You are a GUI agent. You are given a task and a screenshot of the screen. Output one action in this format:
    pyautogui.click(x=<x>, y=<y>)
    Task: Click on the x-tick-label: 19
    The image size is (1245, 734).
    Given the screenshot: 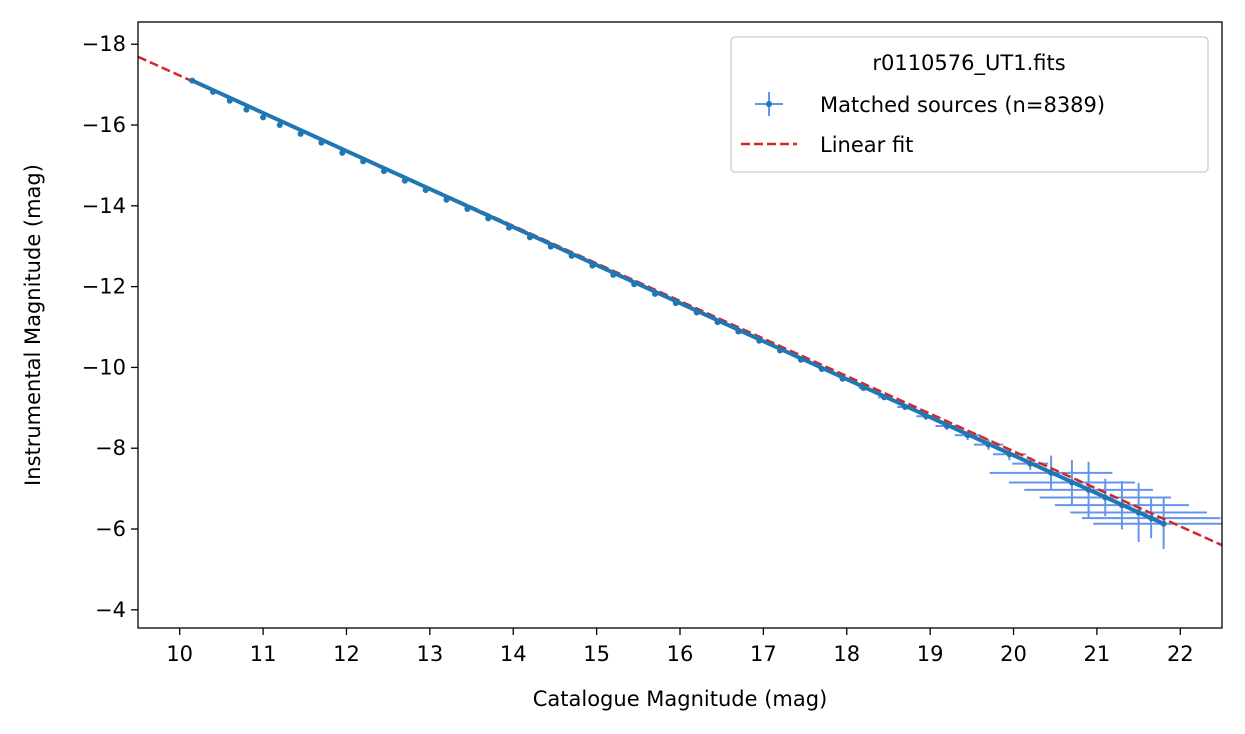 What is the action you would take?
    pyautogui.click(x=930, y=654)
    